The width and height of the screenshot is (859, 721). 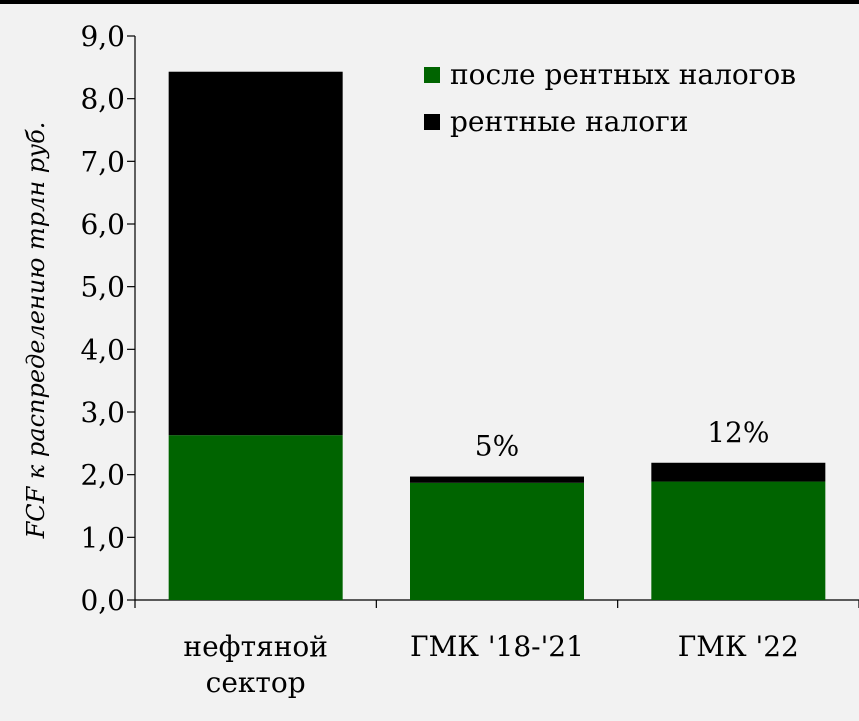 I want to click on y-tick-label: 2,0, so click(x=102, y=475).